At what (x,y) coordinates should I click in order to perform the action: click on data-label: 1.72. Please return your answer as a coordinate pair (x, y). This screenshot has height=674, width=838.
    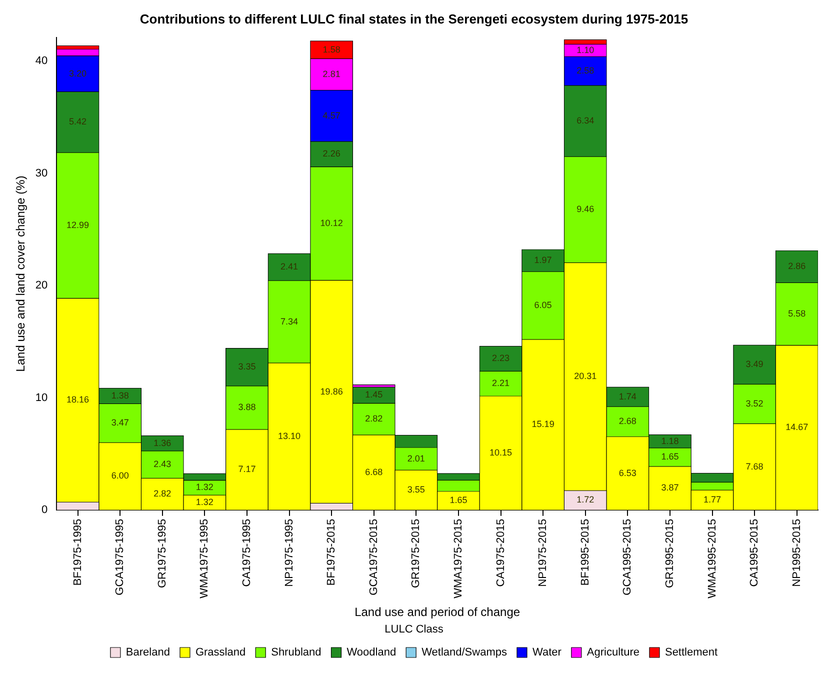
    Looking at the image, I should click on (585, 499).